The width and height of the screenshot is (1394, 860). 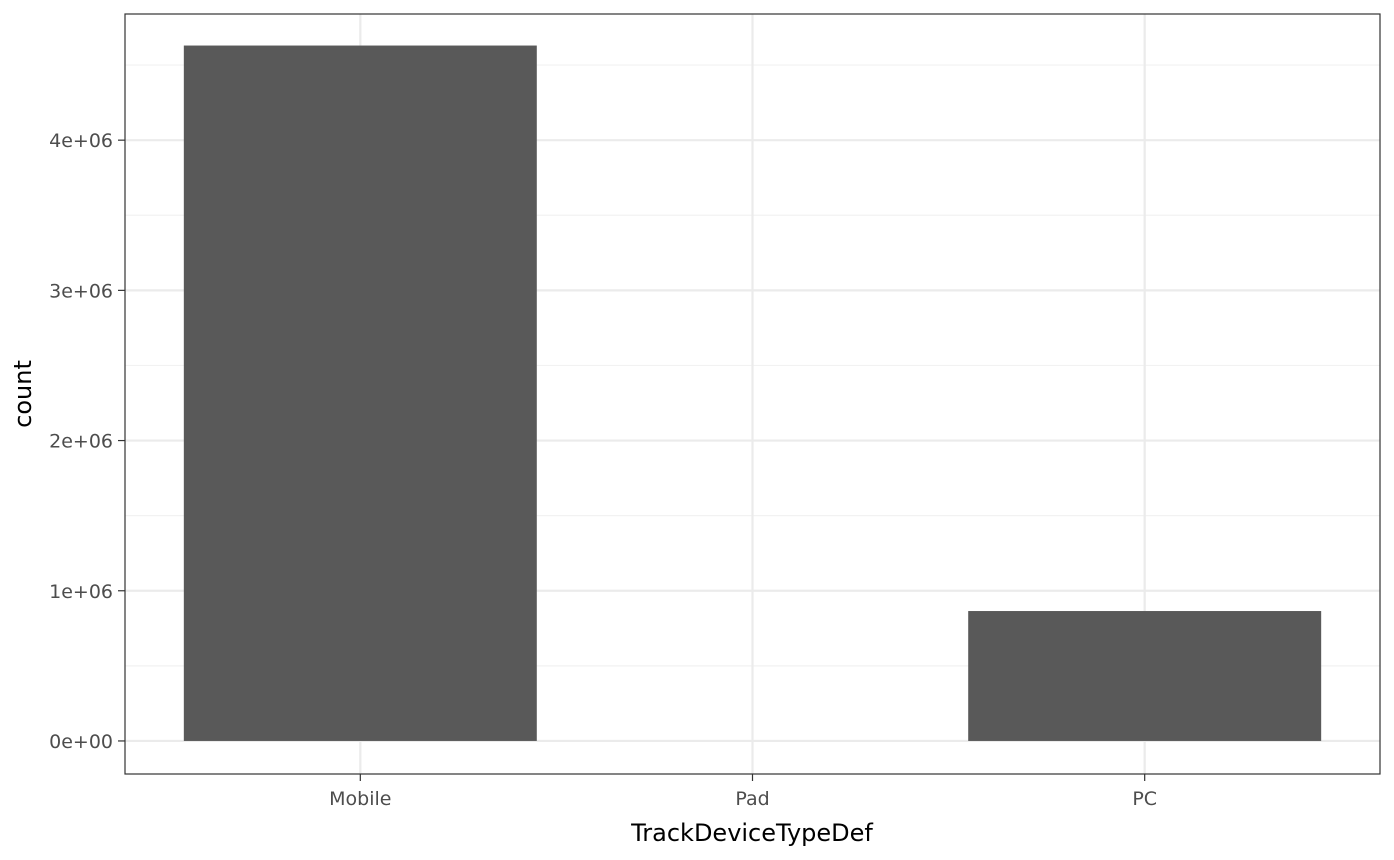 I want to click on x-tick-label: PC, so click(x=1144, y=799).